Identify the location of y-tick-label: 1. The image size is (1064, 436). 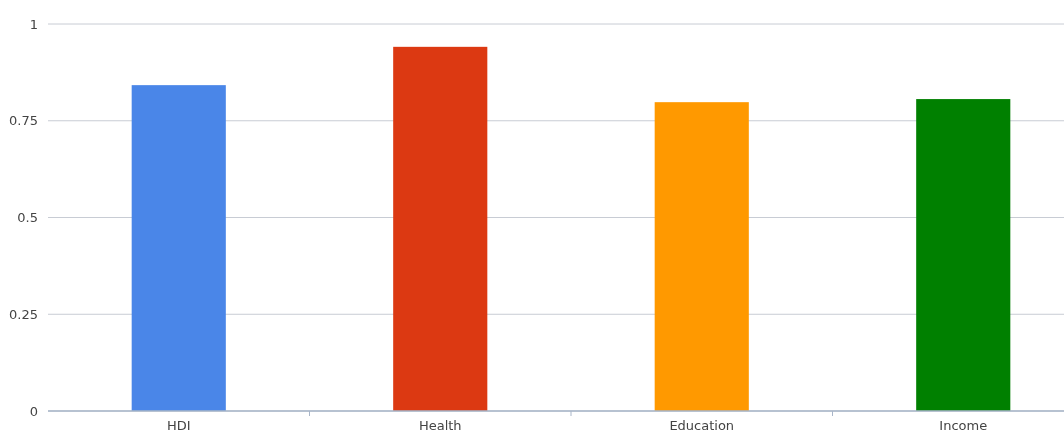
(33, 24).